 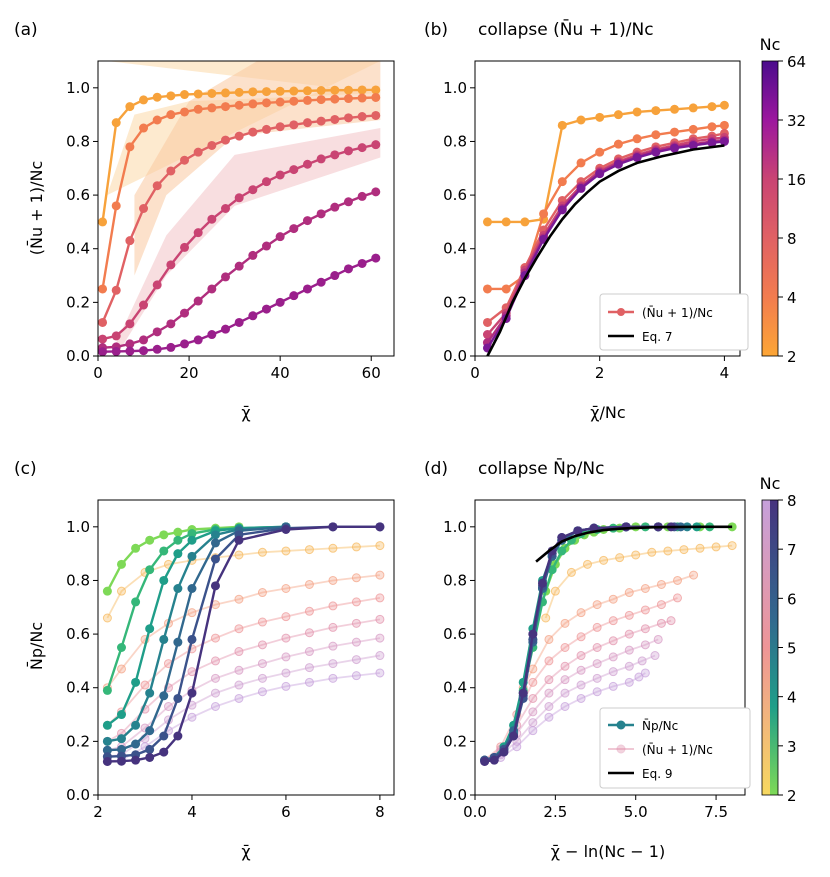 What do you see at coordinates (600, 373) in the screenshot?
I see `panel-b-x-tick-label: 2` at bounding box center [600, 373].